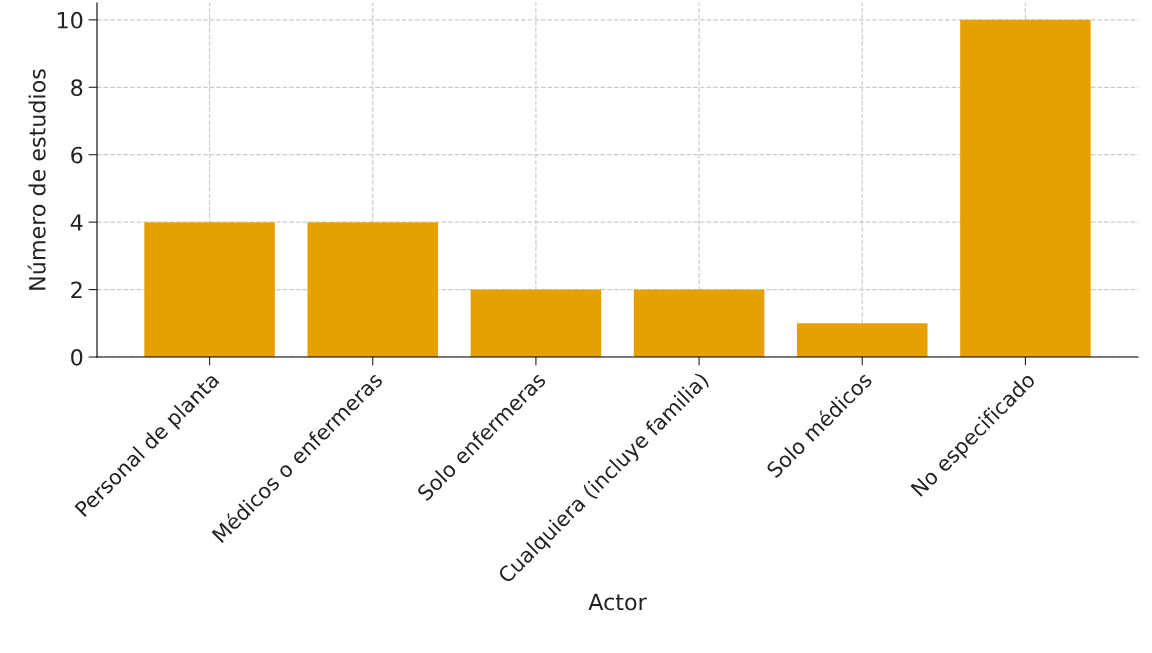 This screenshot has width=1152, height=653. I want to click on y-tick-label: 6, so click(77, 155).